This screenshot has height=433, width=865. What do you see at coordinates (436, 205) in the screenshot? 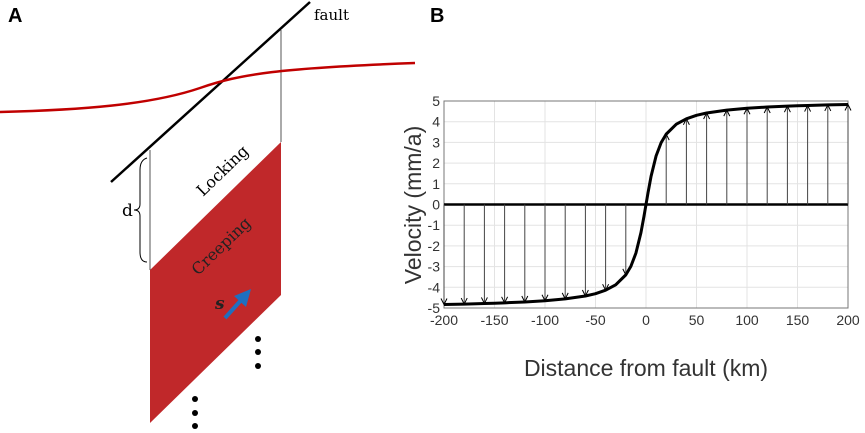
I see `y-tick-label: 0` at bounding box center [436, 205].